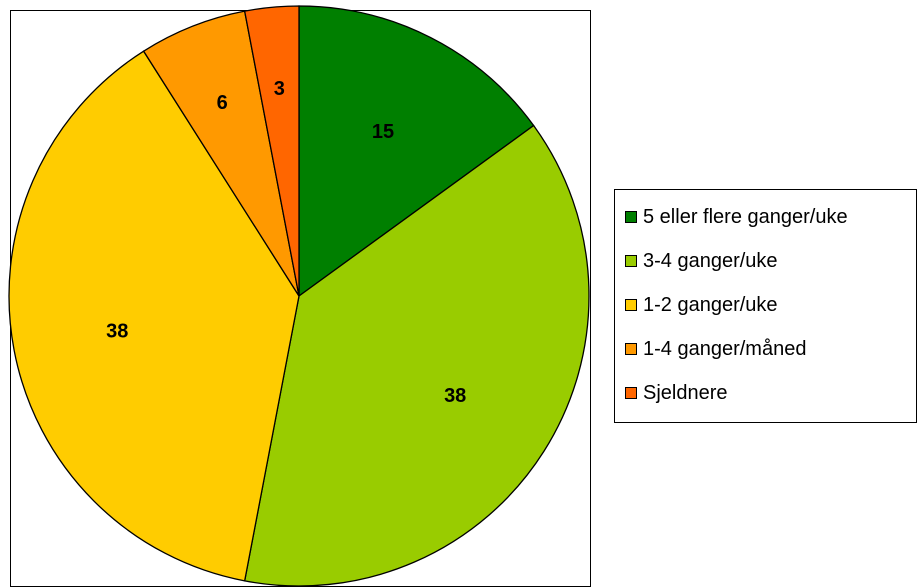 Image resolution: width=920 pixels, height=587 pixels. I want to click on legend-label-5-plus: 5 eller flere ganger/uke, so click(745, 216).